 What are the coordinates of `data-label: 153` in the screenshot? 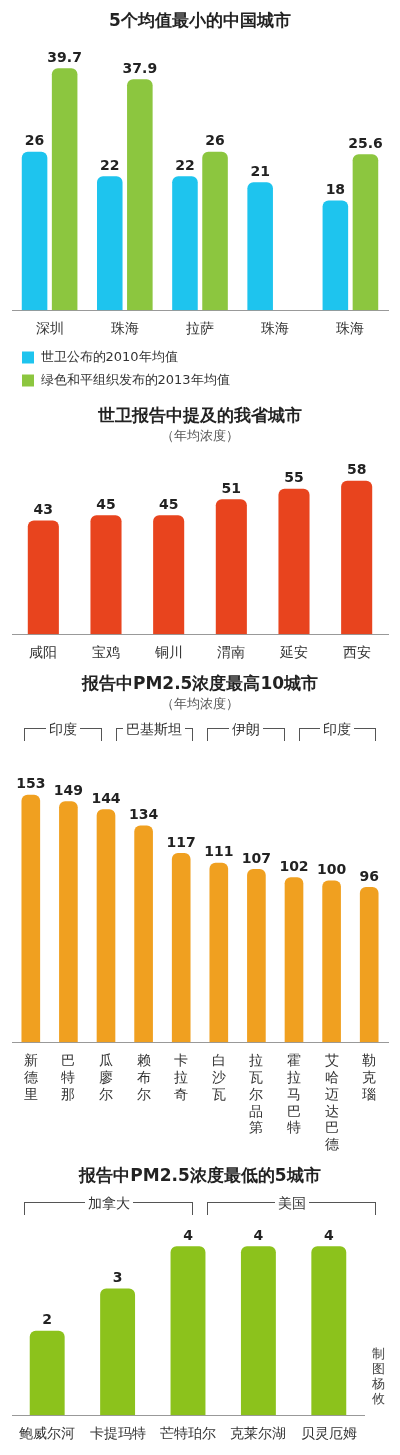 It's located at (31, 783).